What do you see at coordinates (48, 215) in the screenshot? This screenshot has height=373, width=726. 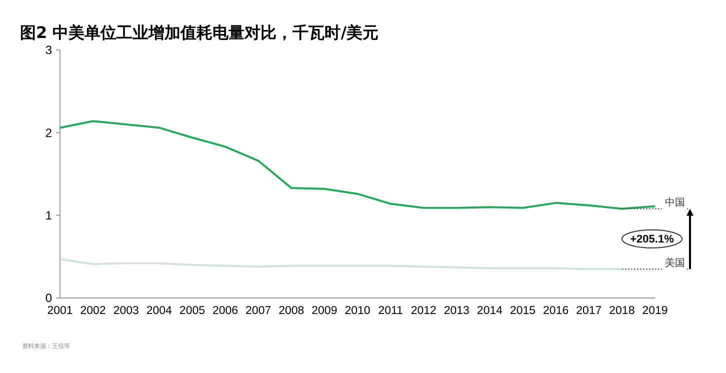 I see `y-tick-label: 1` at bounding box center [48, 215].